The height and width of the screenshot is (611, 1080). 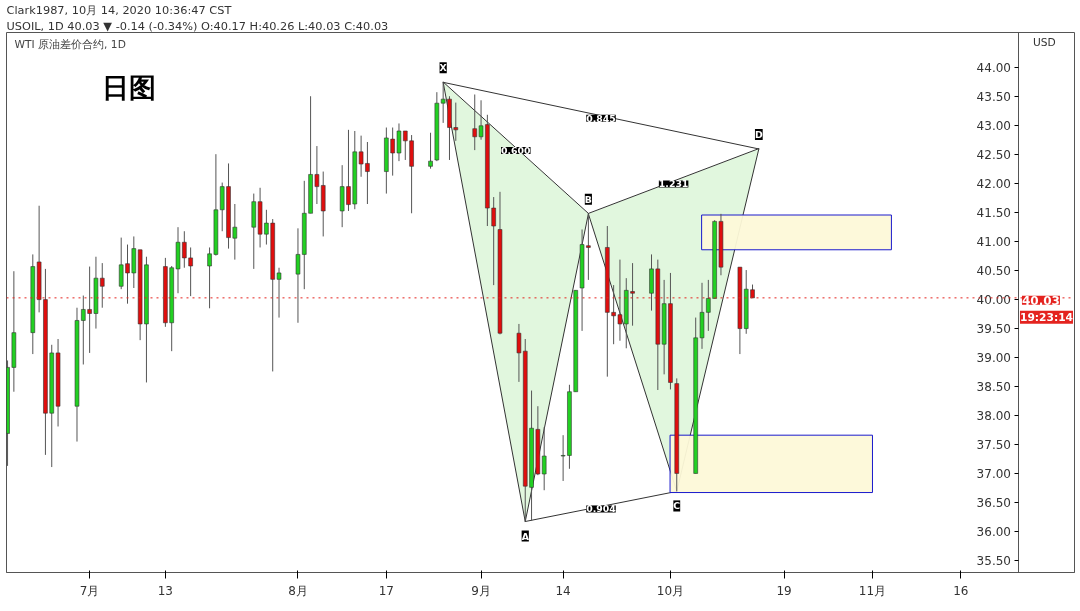 What do you see at coordinates (119, 9) in the screenshot?
I see `text: Clark1987, 10月 14, 2020 10:36:47 CST` at bounding box center [119, 9].